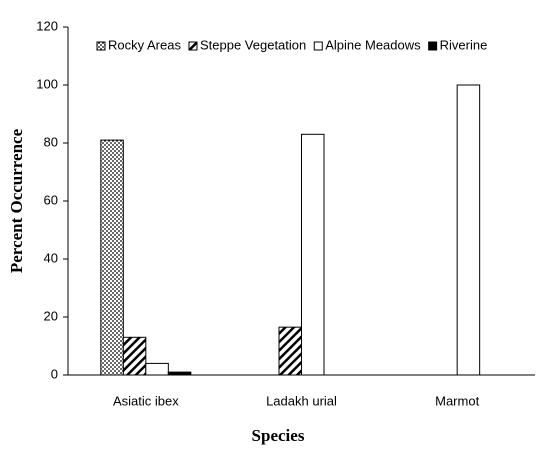 This screenshot has height=474, width=550. I want to click on legend-label: Alpine Meadows, so click(373, 44).